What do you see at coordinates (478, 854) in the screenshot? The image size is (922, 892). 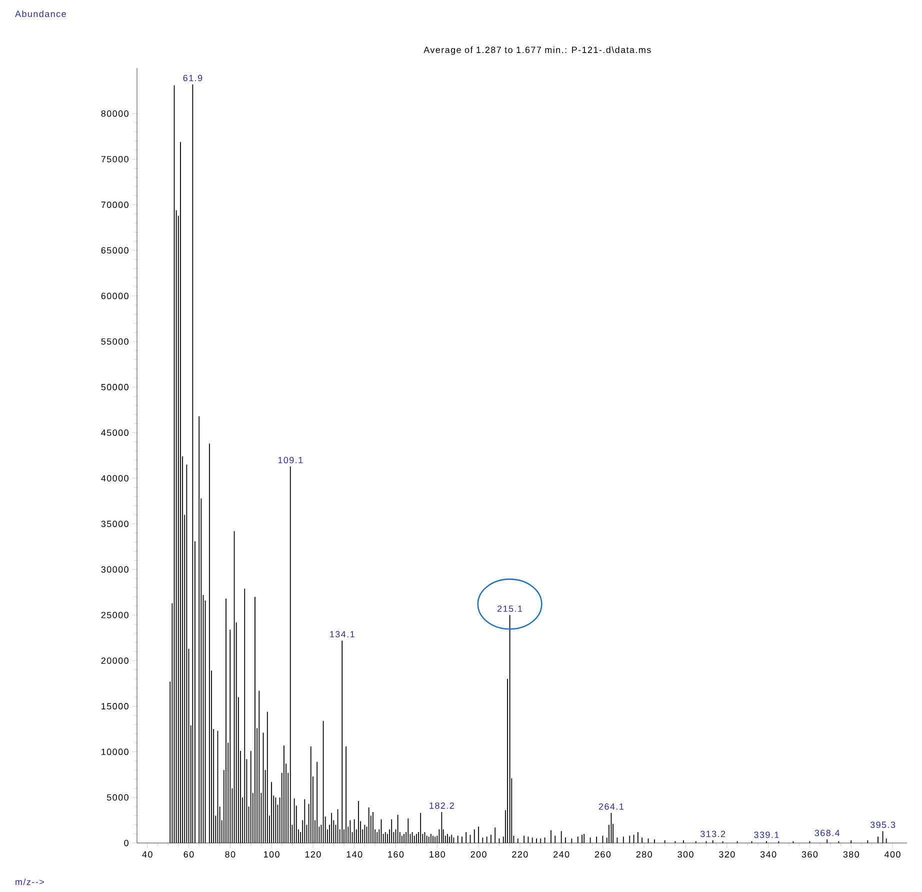 I see `x-tick-label: 200` at bounding box center [478, 854].